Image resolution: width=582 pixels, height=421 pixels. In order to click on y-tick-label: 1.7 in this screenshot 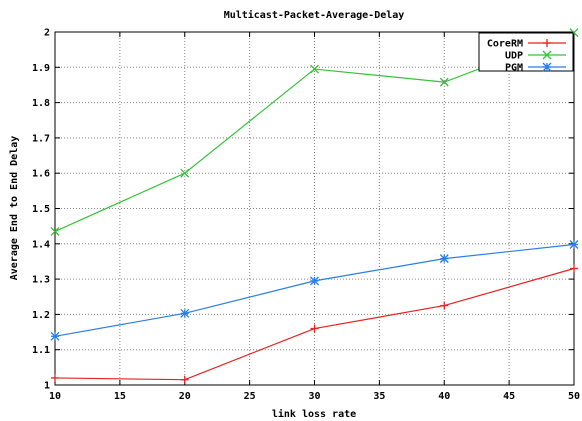, I will do `click(41, 138)`.